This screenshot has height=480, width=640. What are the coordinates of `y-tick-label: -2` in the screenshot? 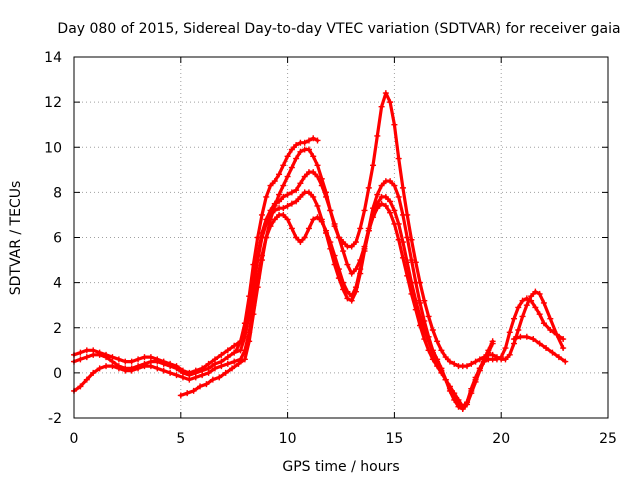 It's located at (55, 419).